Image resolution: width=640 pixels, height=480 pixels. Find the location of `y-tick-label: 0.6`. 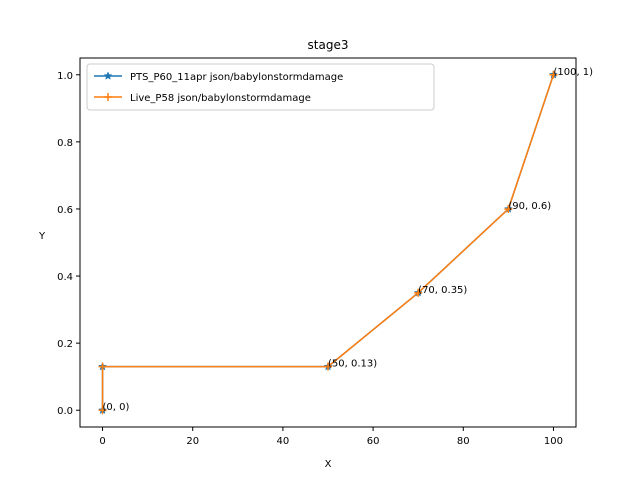

y-tick-label: 0.6 is located at coordinates (65, 210).